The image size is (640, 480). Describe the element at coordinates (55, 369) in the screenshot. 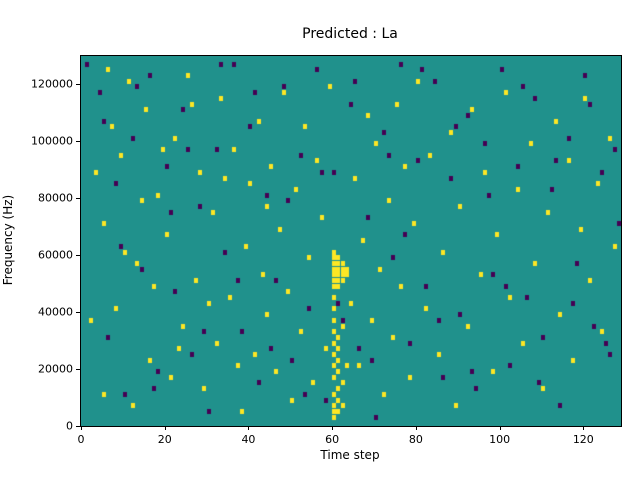

I see `y-tick-label: 20000` at that location.